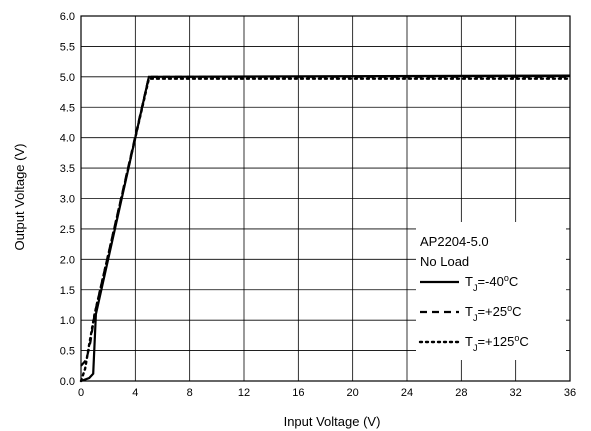 The image size is (591, 431). I want to click on y-tick-label: 1.5, so click(67, 291).